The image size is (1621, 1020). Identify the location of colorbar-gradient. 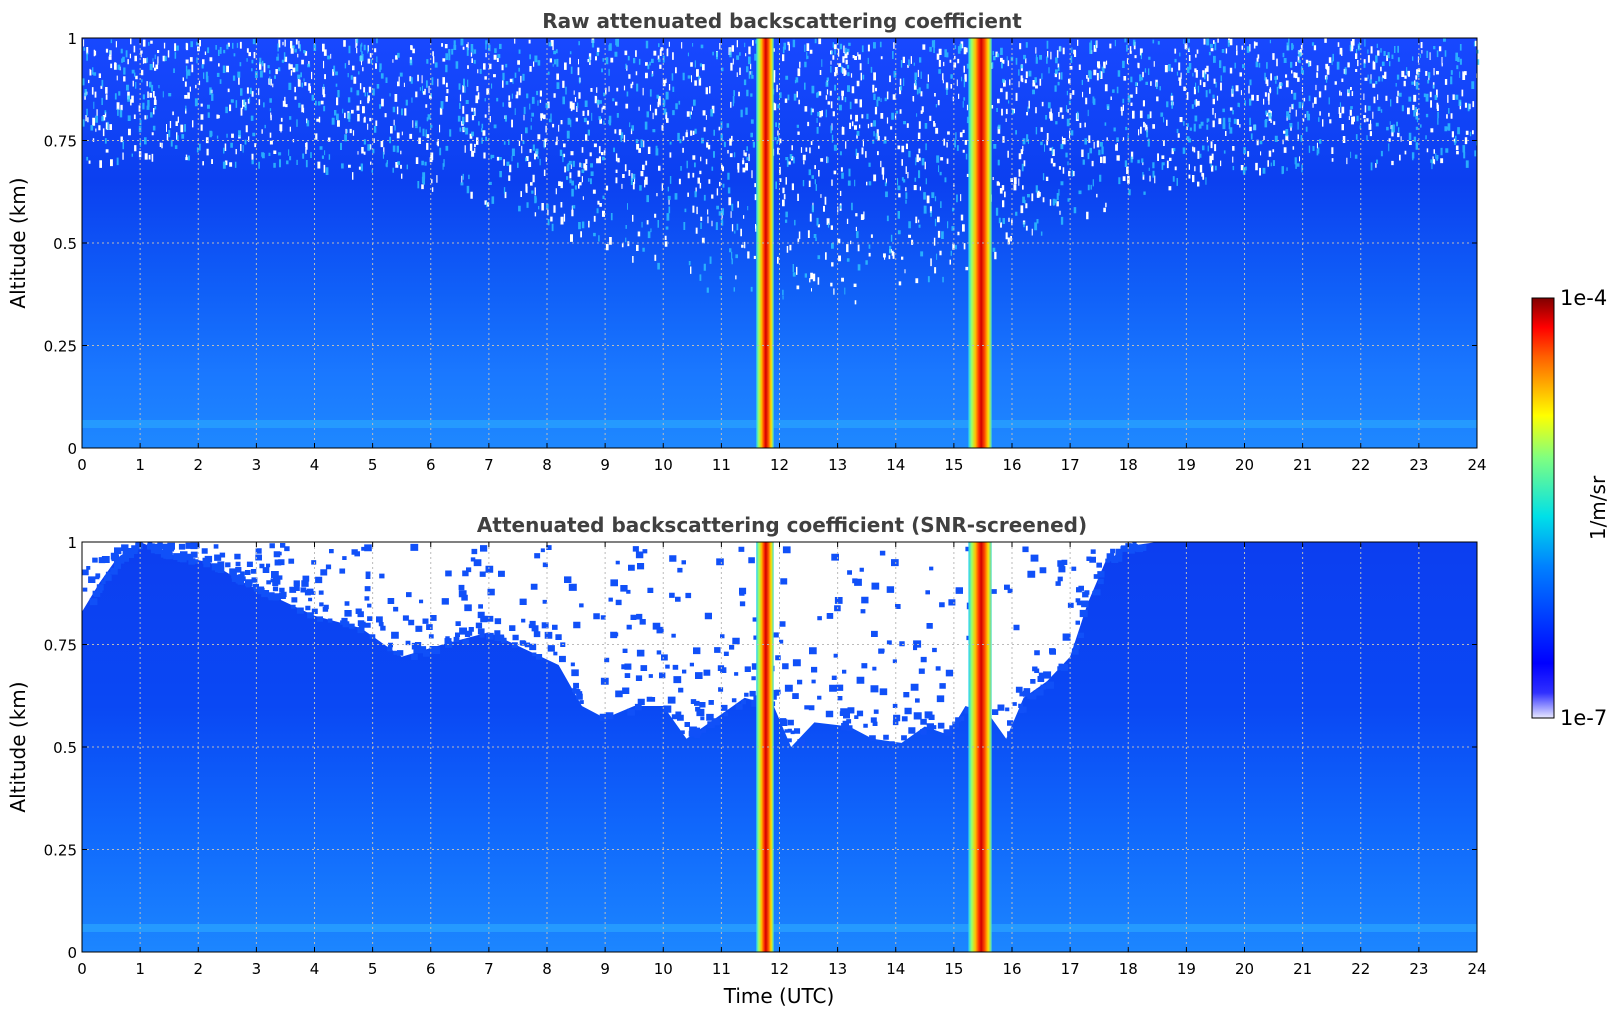
(1543, 508).